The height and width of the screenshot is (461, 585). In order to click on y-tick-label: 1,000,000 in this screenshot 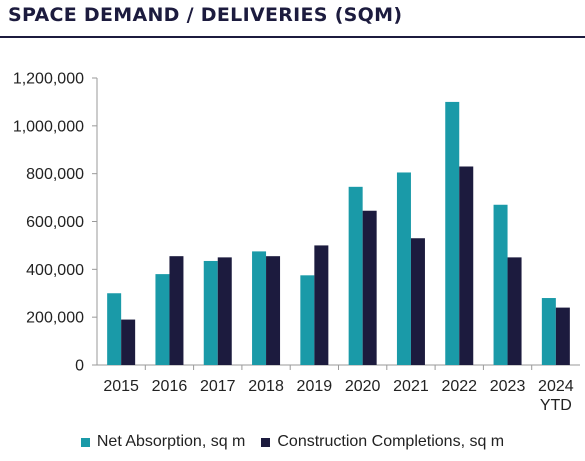, I will do `click(48, 126)`.